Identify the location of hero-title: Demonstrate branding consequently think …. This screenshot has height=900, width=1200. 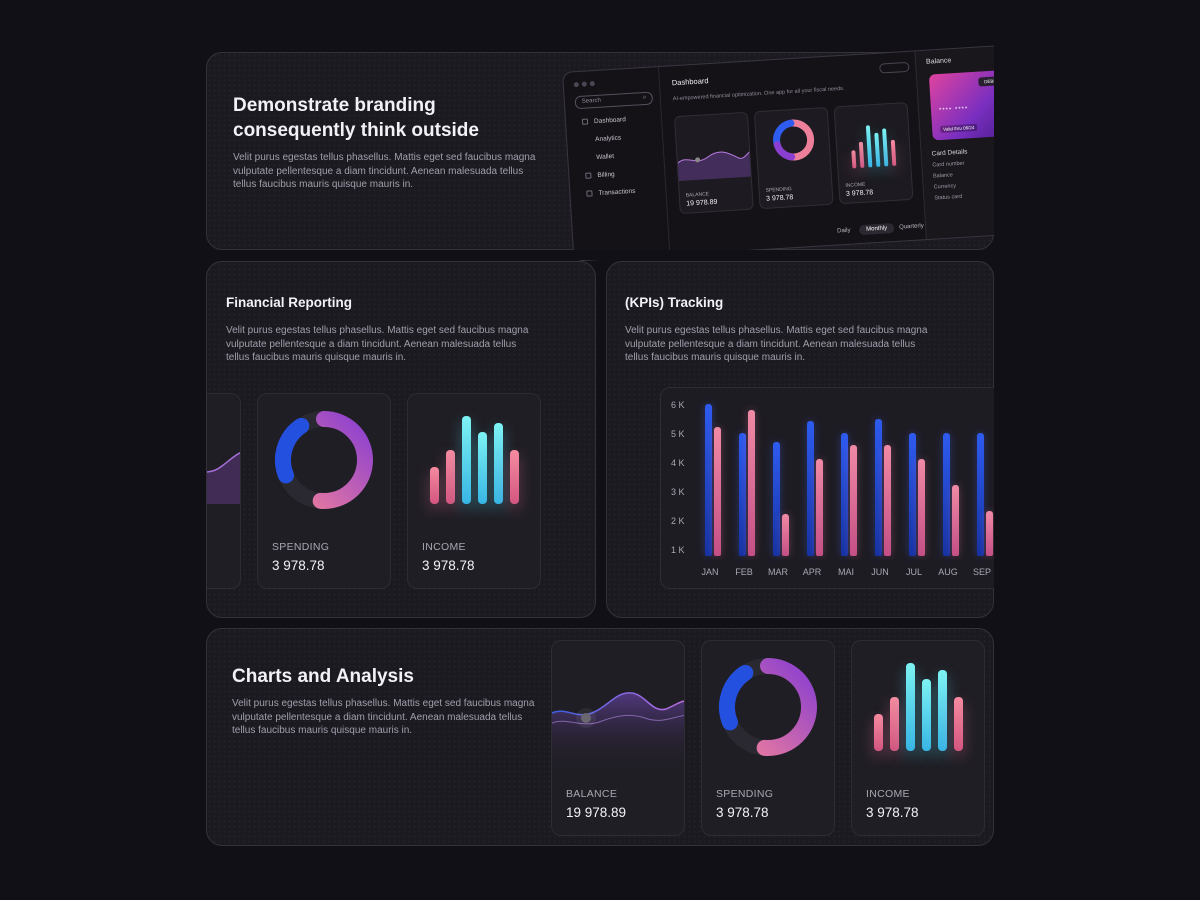
(356, 118).